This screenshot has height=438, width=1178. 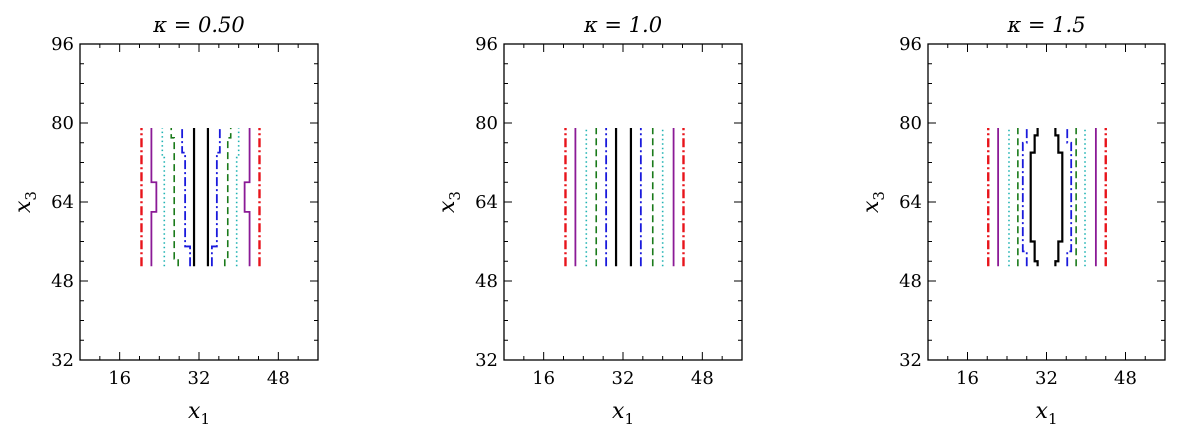 What do you see at coordinates (198, 25) in the screenshot?
I see `chart-title: κ = 0.50` at bounding box center [198, 25].